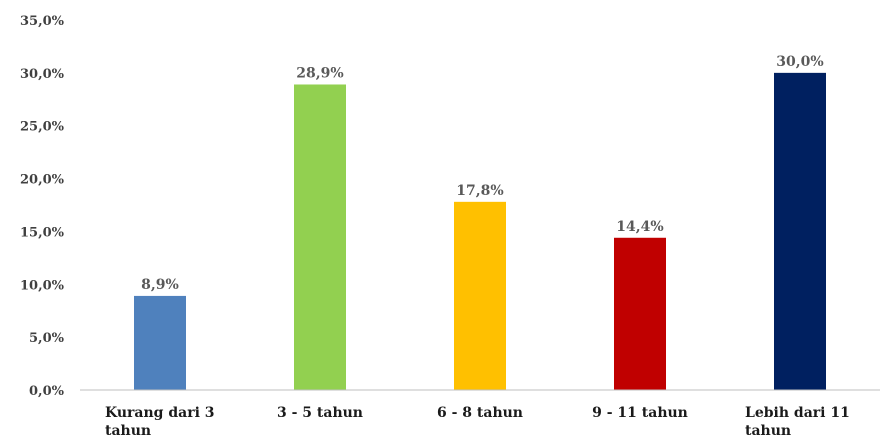 This screenshot has width=883, height=444. What do you see at coordinates (639, 227) in the screenshot?
I see `data-label: 14,4%` at bounding box center [639, 227].